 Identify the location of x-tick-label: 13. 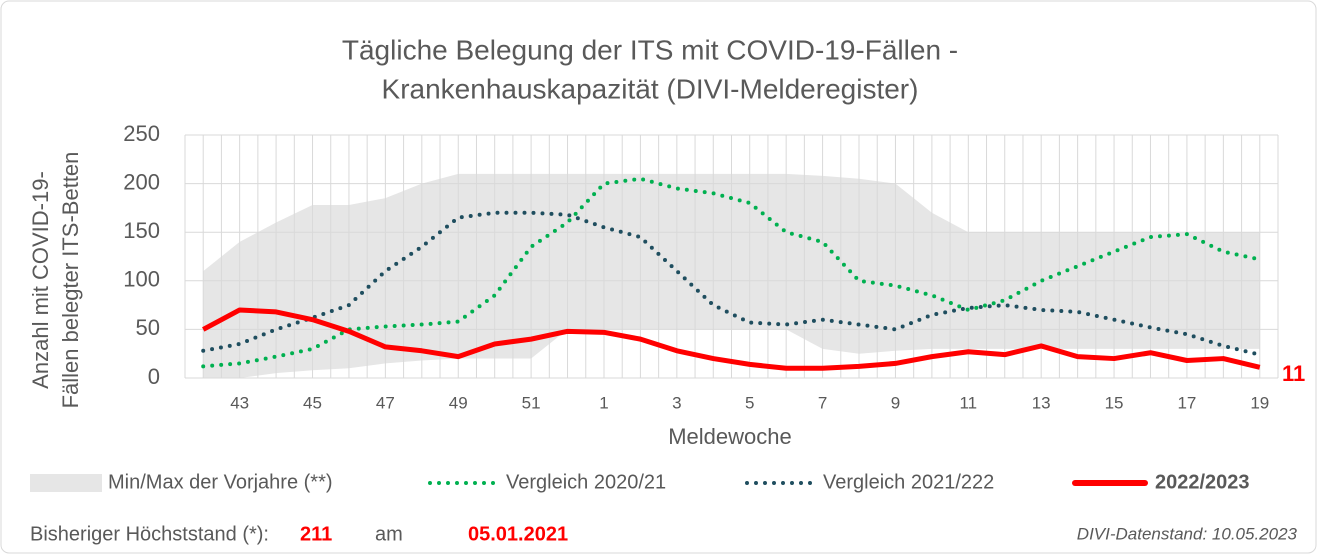
(1041, 402).